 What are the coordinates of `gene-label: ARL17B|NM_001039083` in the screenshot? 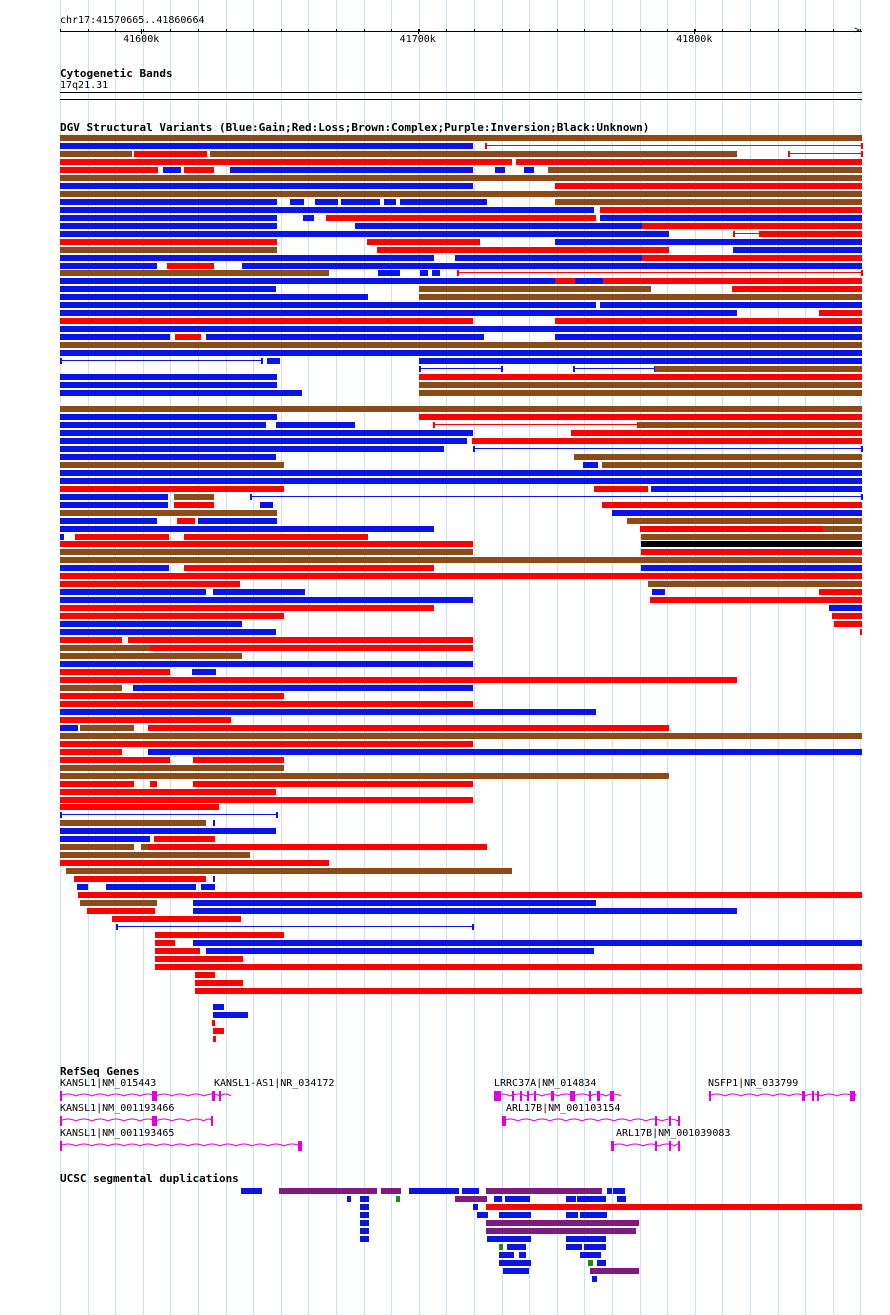 It's located at (673, 1133).